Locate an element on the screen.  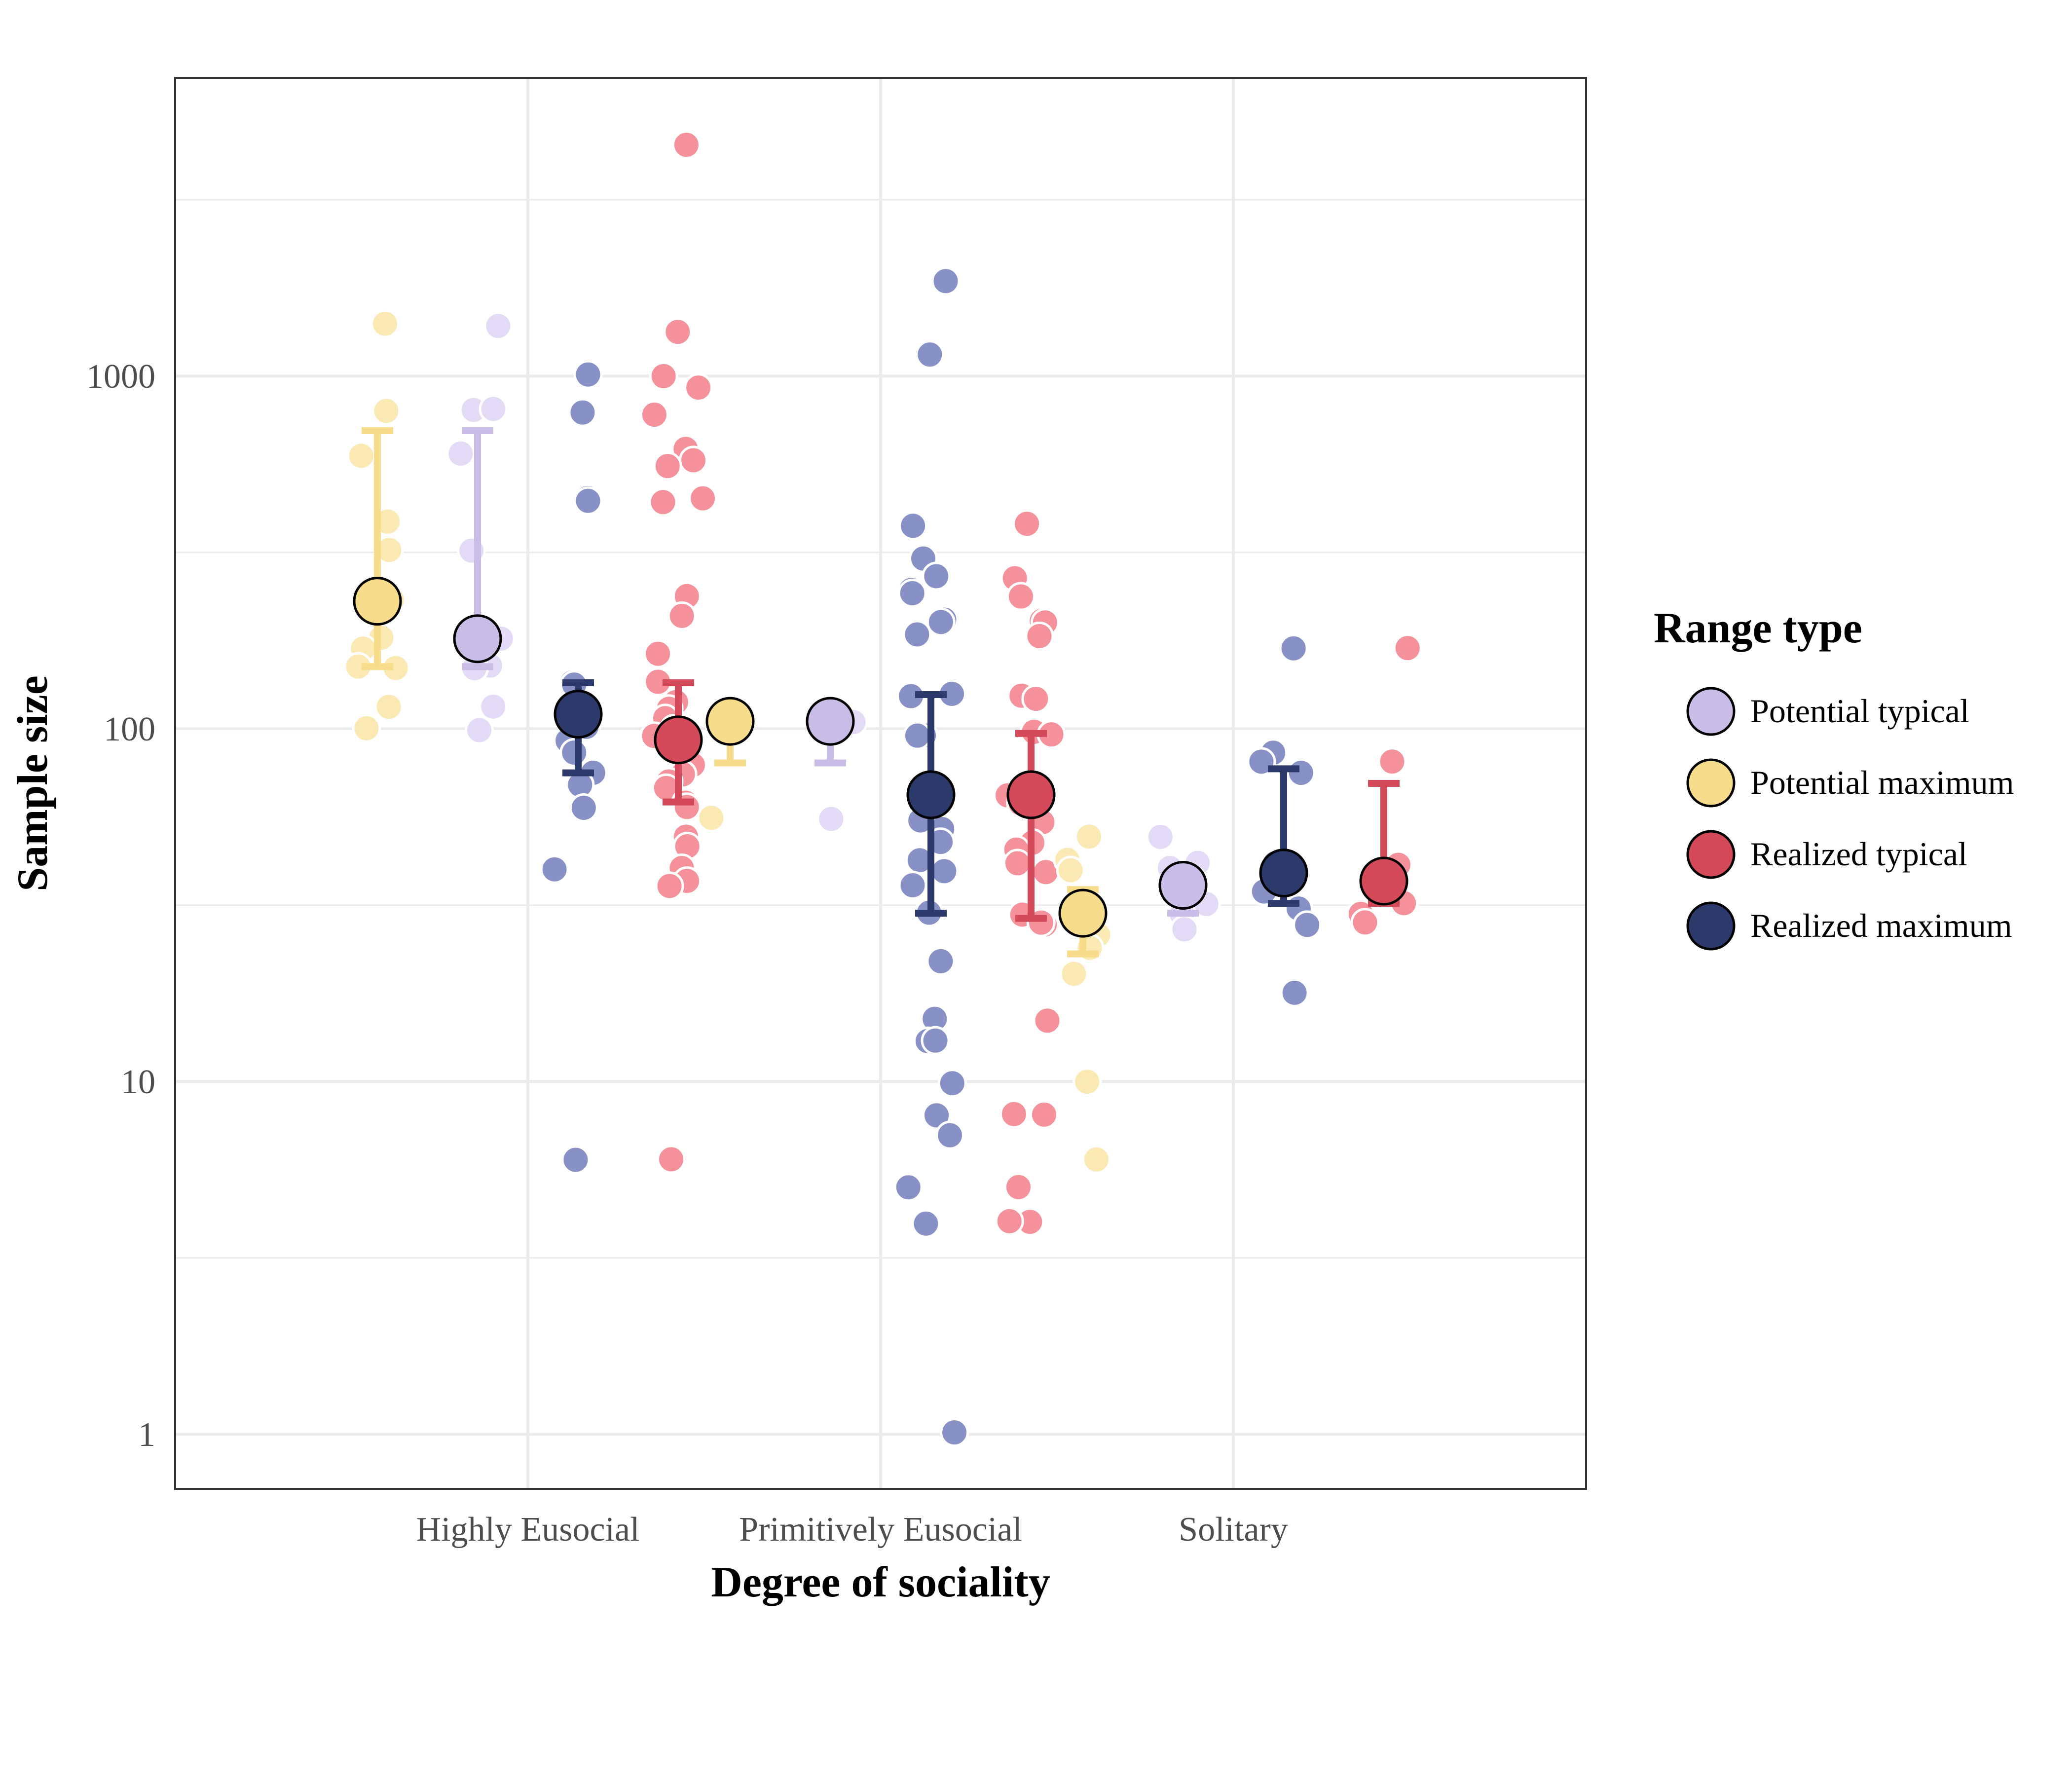
legend-title: Range type is located at coordinates (1758, 628).